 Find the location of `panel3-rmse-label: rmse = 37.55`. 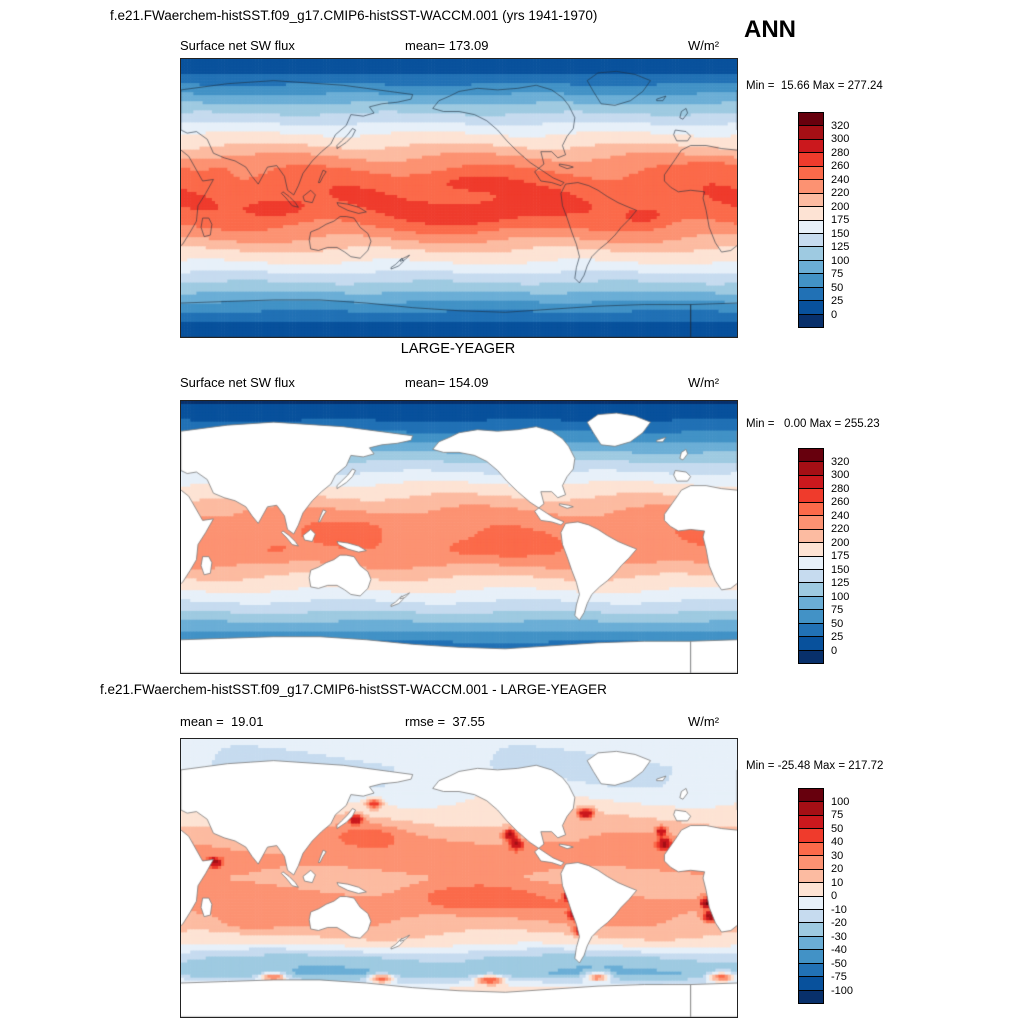

panel3-rmse-label: rmse = 37.55 is located at coordinates (445, 721).